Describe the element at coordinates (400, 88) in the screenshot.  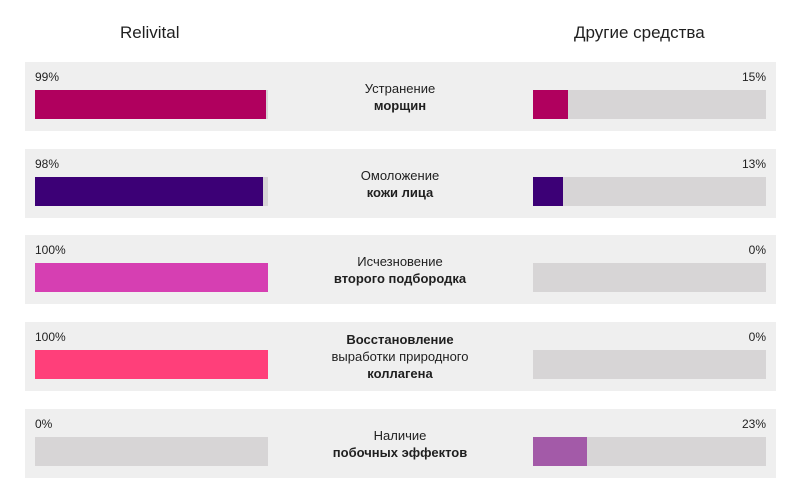
I see `category-label-line: Устранение` at that location.